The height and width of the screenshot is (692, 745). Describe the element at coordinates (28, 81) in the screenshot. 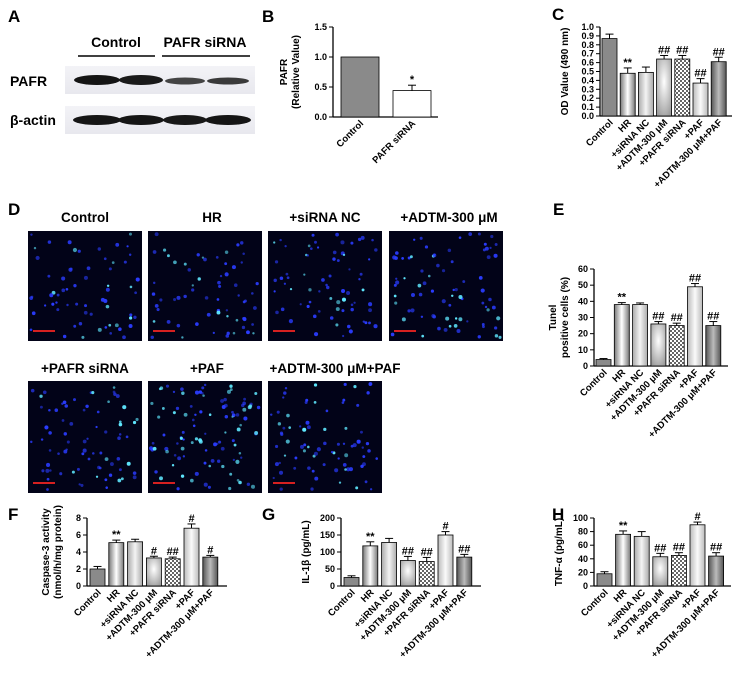

I see `blot-row-pafr: PAFR` at that location.